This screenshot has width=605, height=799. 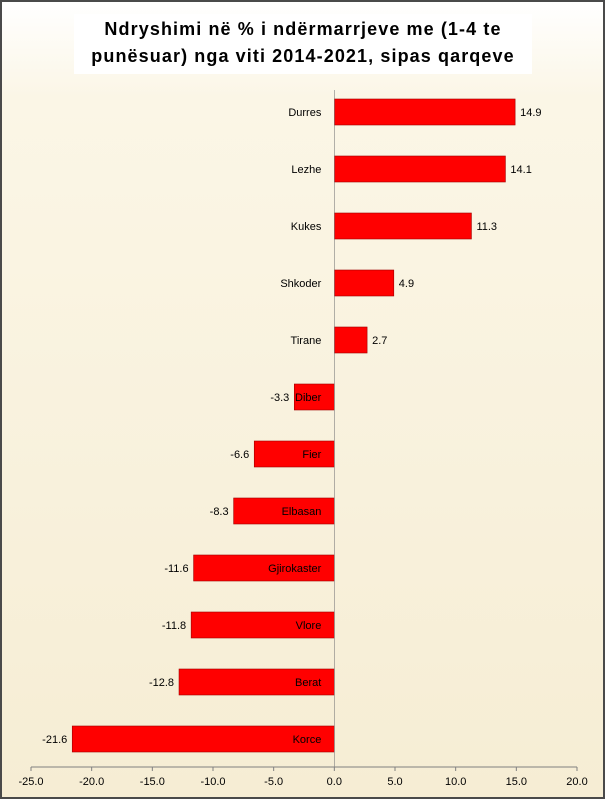 I want to click on category-label-lezhe: Lezhe, so click(x=306, y=170).